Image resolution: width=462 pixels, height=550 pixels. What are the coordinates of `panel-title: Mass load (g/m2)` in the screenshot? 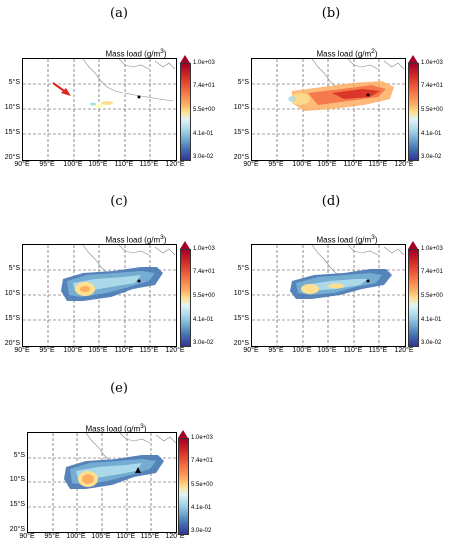 It's located at (347, 53).